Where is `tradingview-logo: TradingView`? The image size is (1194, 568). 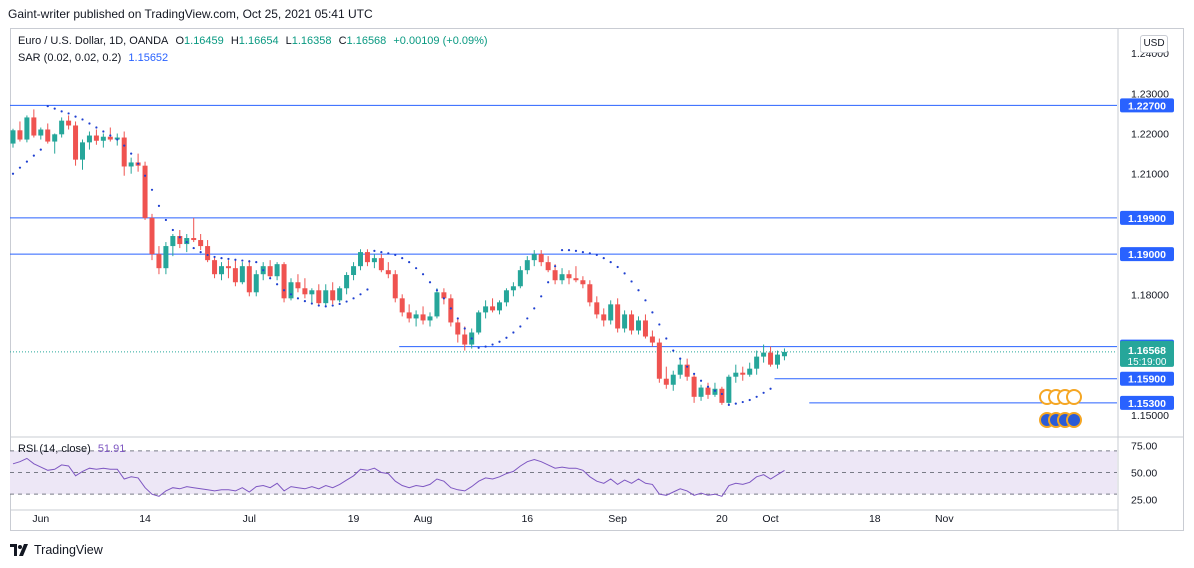 tradingview-logo: TradingView is located at coordinates (56, 550).